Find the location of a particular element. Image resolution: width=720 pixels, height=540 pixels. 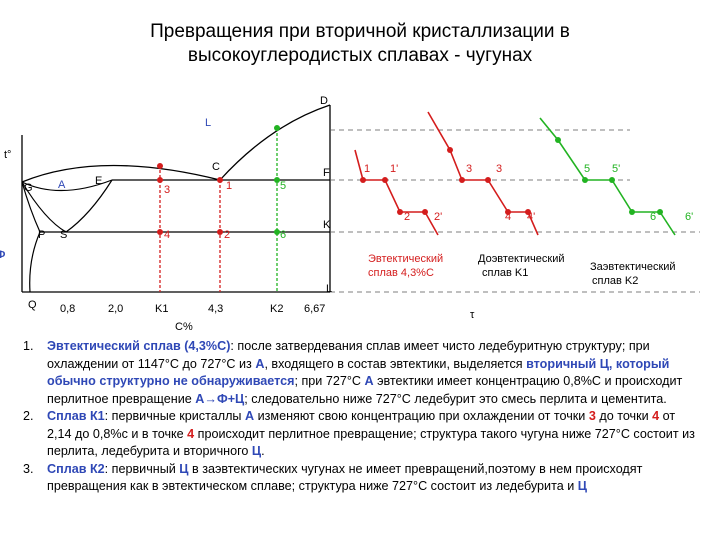

k2-alloy-label-1: Заэвтектический is located at coordinates (633, 267).